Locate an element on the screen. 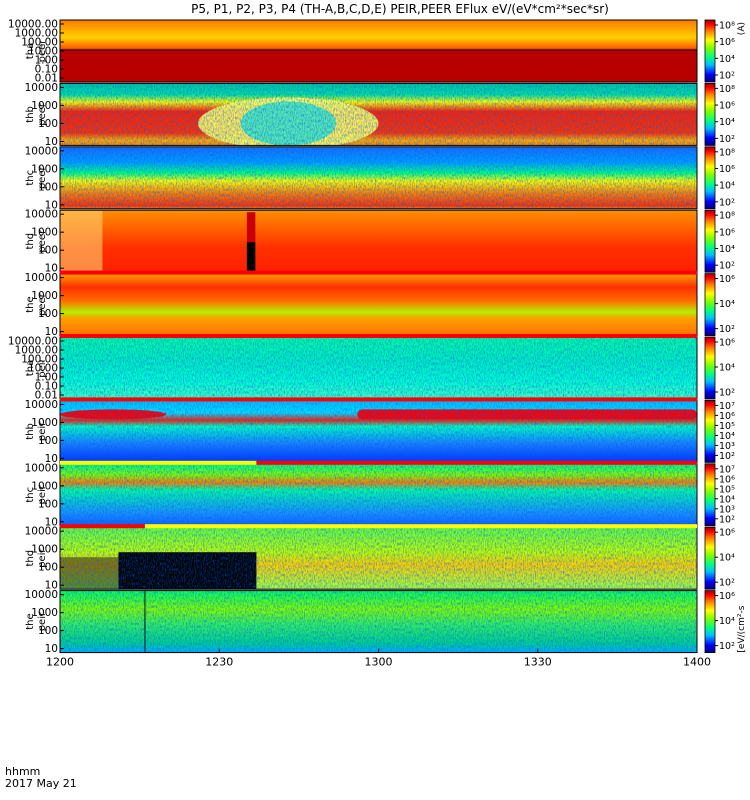  y-label-probe: tha is located at coordinates (30, 51).